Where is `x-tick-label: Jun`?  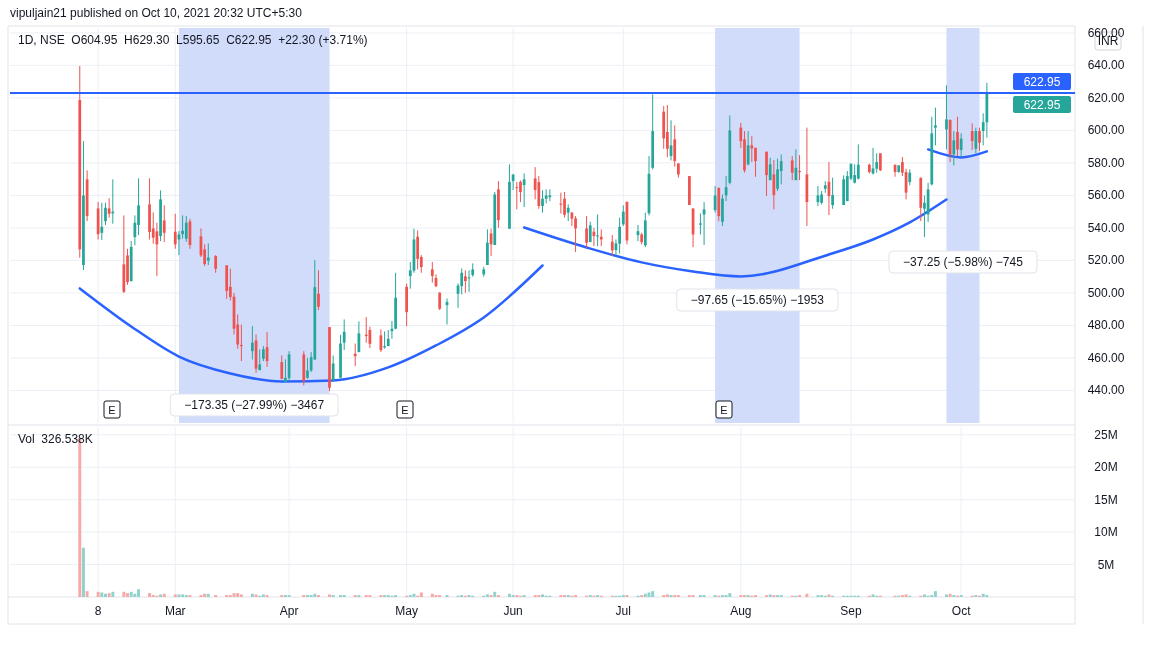 x-tick-label: Jun is located at coordinates (513, 611).